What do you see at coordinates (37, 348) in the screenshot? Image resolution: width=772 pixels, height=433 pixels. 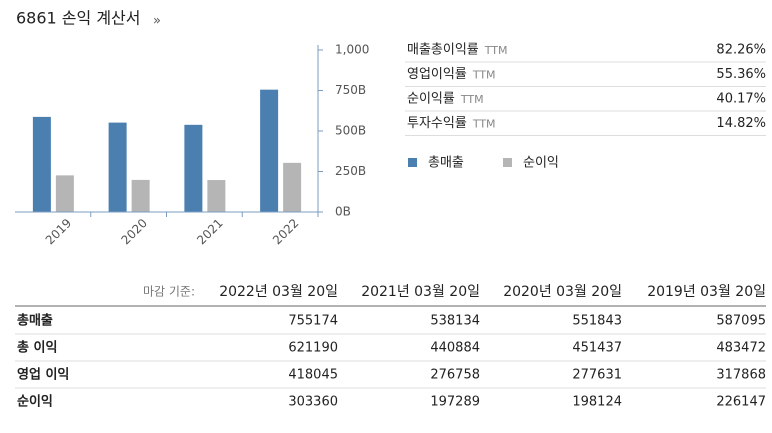 I see `row-label: 총 이익` at bounding box center [37, 348].